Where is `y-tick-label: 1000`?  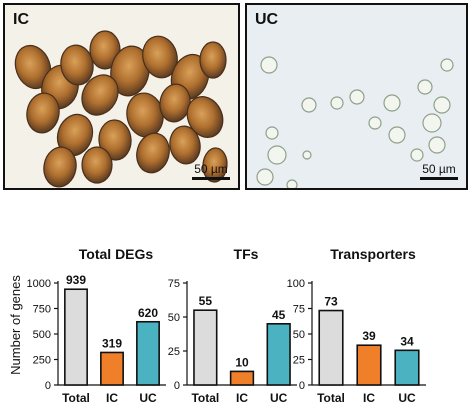 y-tick-label: 1000 is located at coordinates (39, 284).